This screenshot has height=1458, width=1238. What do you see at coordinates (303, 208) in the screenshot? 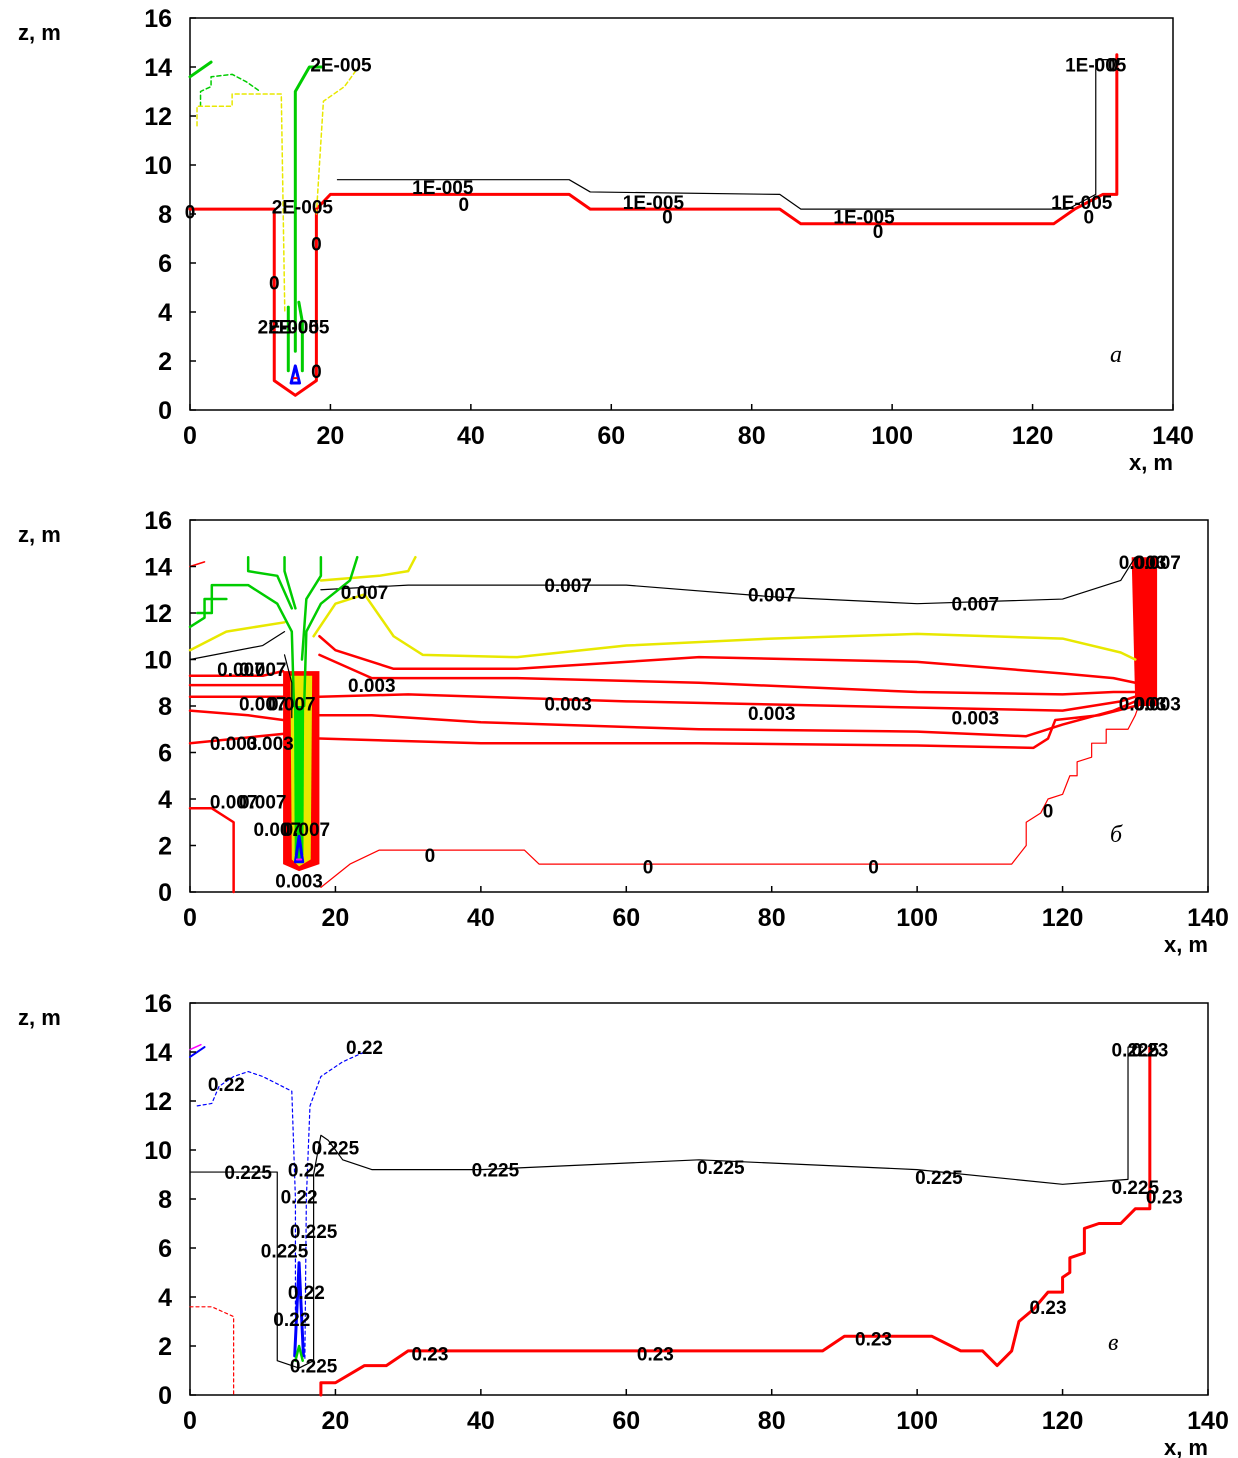
I see `contour-label: 2E-005` at bounding box center [303, 208].